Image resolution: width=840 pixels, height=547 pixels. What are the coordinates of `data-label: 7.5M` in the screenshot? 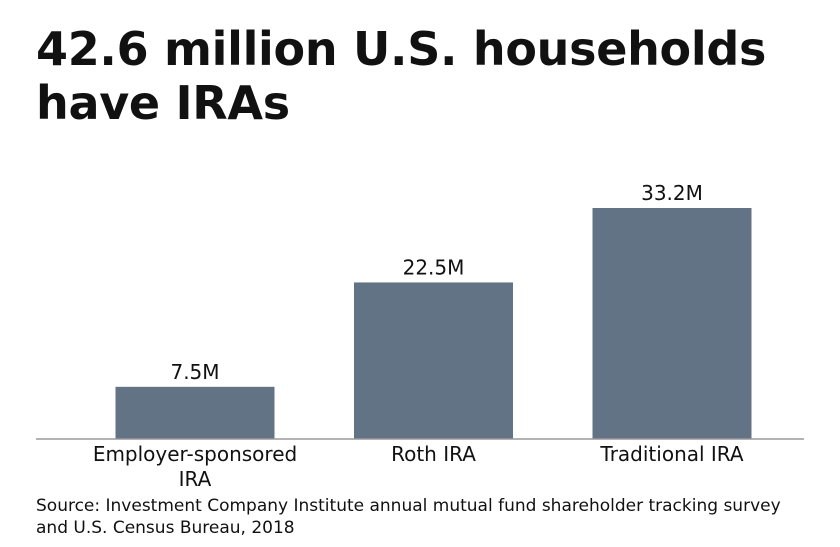 It's located at (194, 372).